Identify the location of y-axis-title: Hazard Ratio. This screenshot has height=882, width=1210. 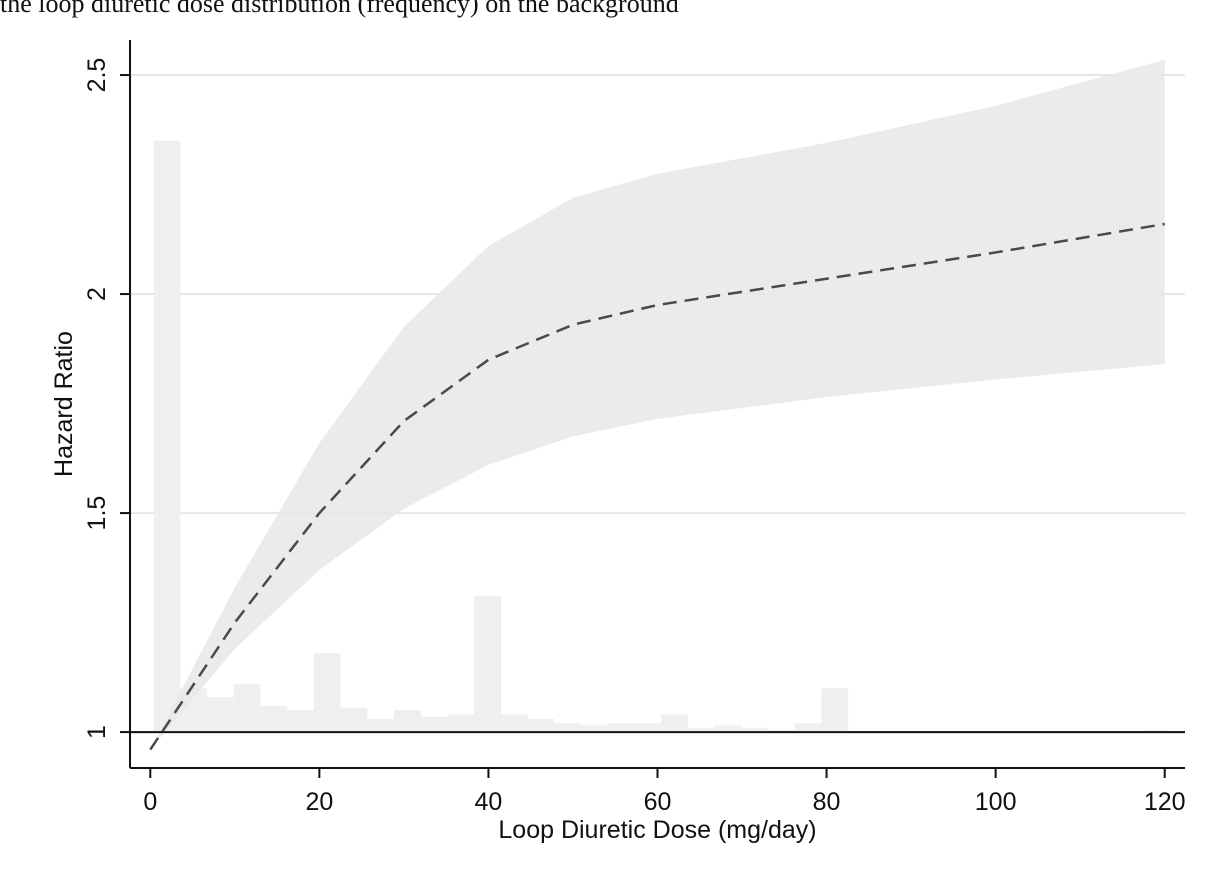
(64, 404).